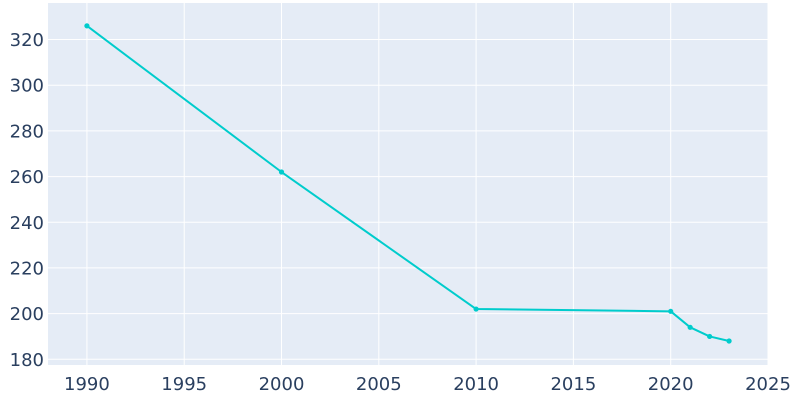  What do you see at coordinates (27, 40) in the screenshot?
I see `y-tick-label: 320` at bounding box center [27, 40].